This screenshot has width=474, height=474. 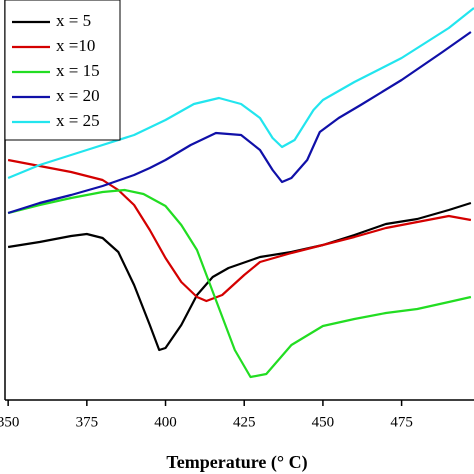 I want to click on x-tick-label: 425, so click(x=244, y=422).